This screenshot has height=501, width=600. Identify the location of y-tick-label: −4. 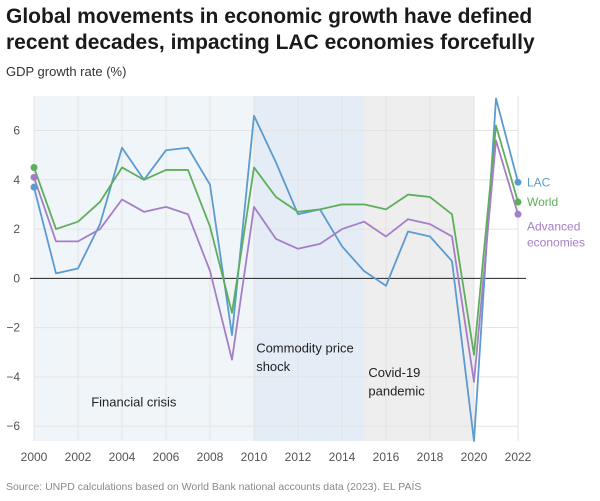
(13, 377).